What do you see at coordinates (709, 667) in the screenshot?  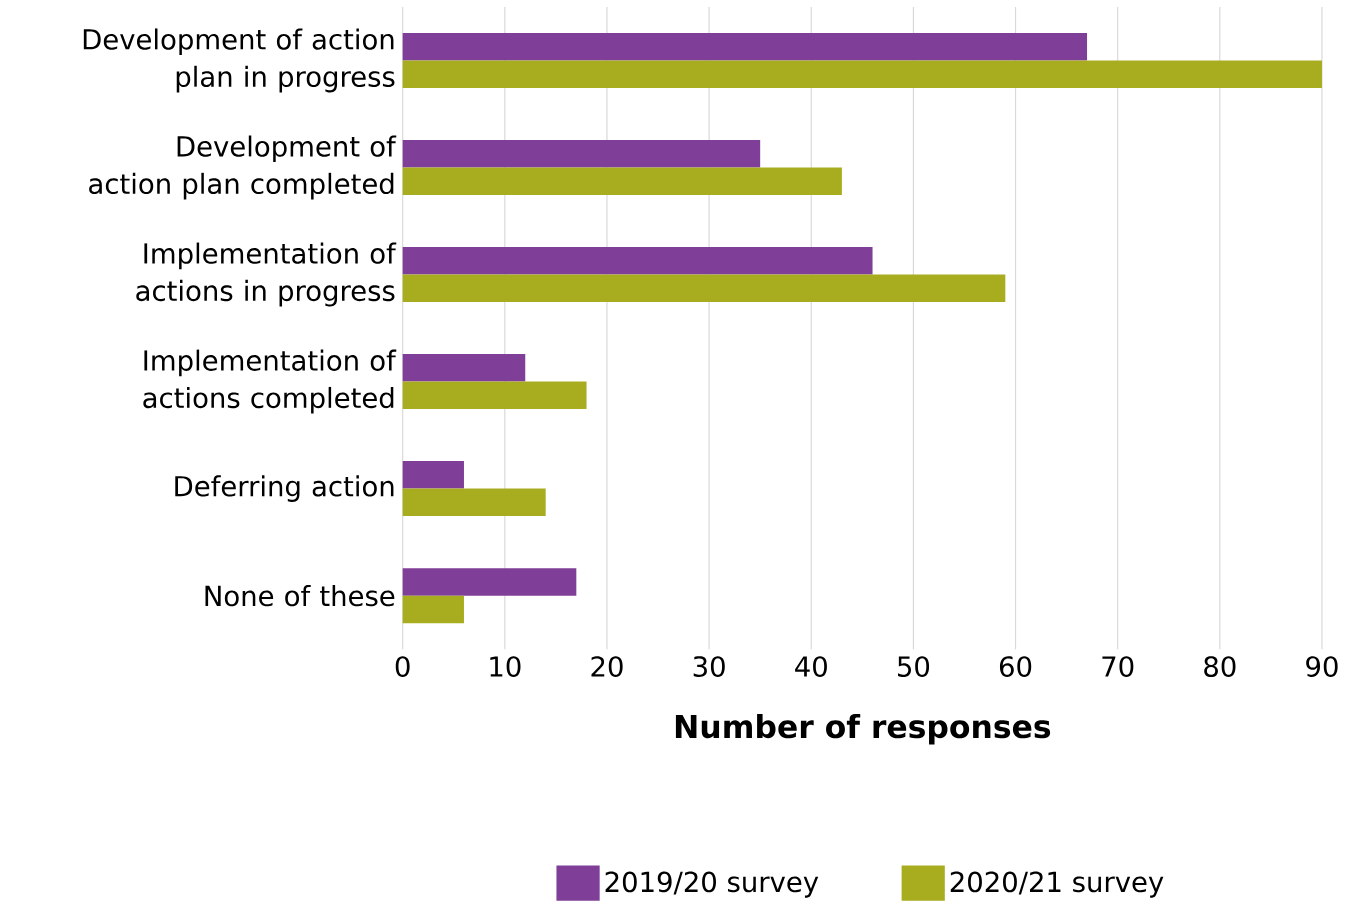 I see `x-tick-label: 30` at bounding box center [709, 667].